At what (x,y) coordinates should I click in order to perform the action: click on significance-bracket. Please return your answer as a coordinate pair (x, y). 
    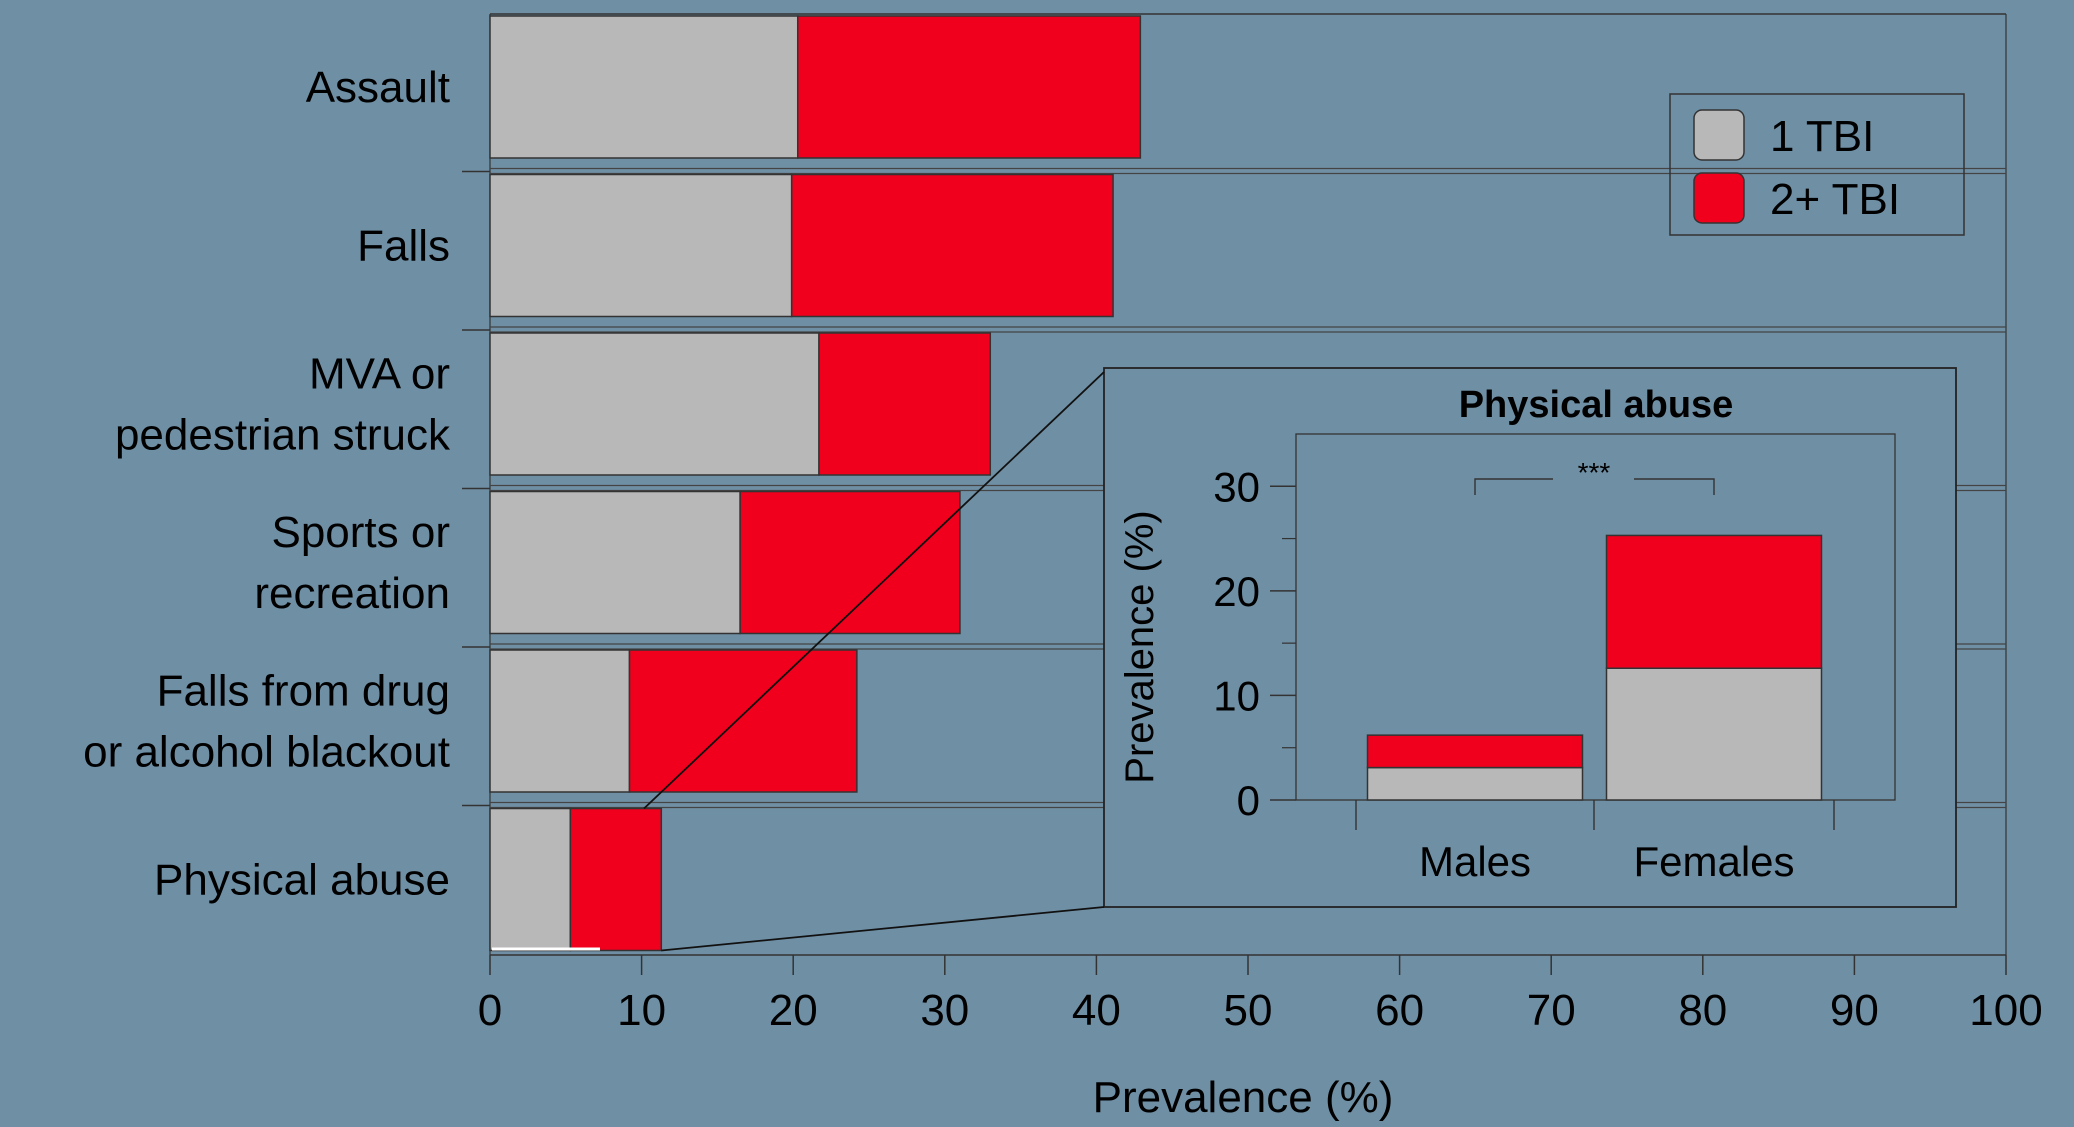
    Looking at the image, I should click on (1594, 486).